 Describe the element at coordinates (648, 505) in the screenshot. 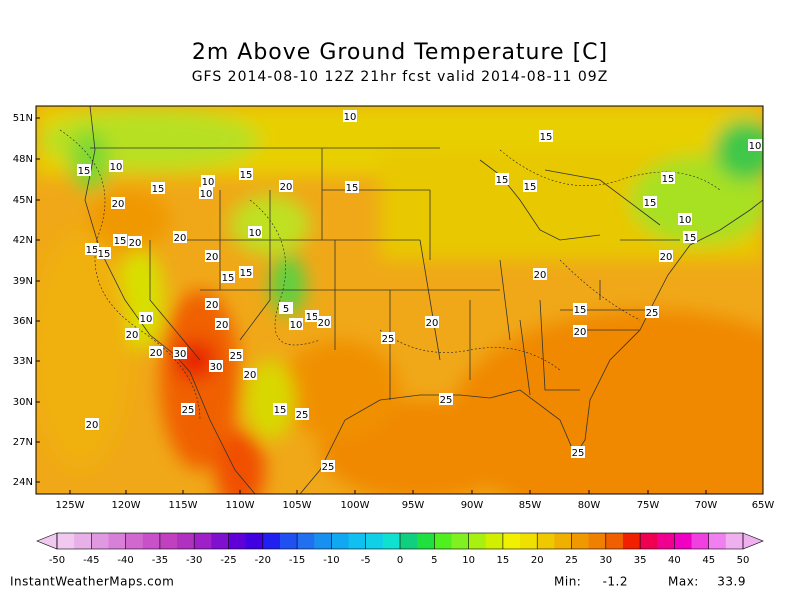

I see `lon-label: 75W` at that location.